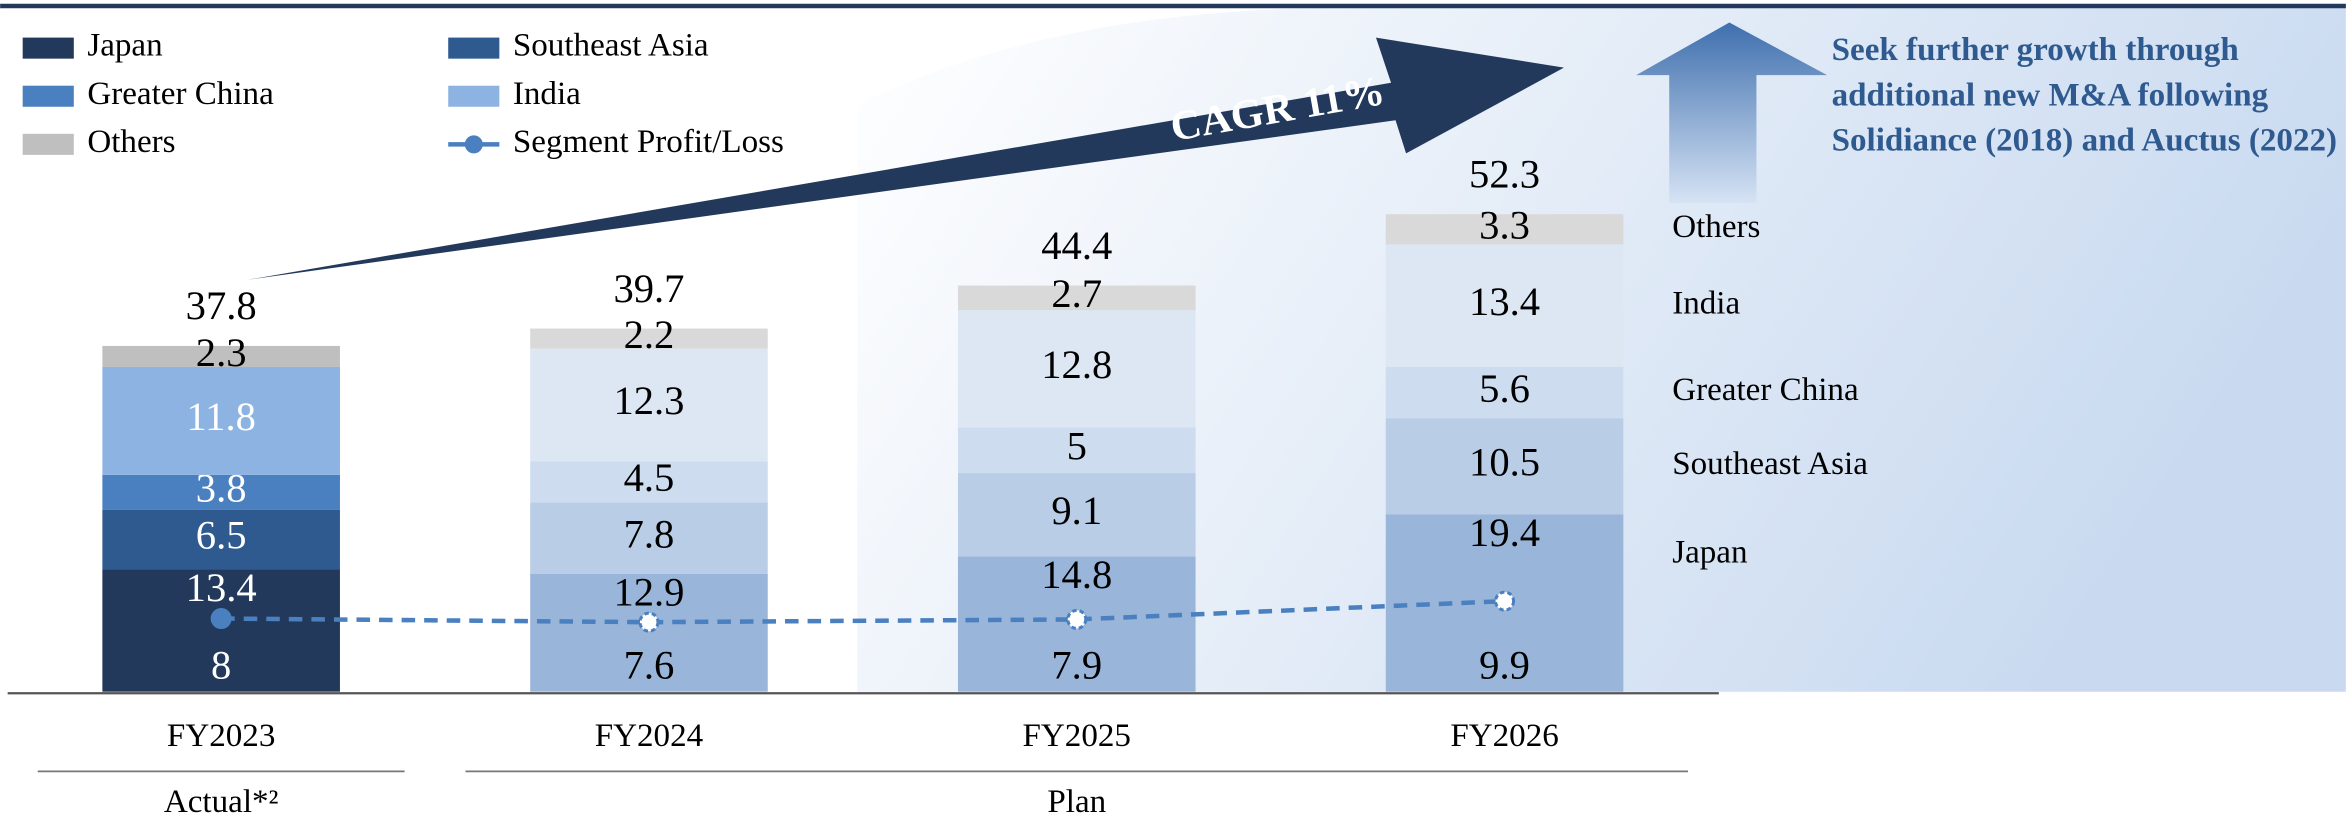  I want to click on series-side-label: Japan, so click(1710, 552).